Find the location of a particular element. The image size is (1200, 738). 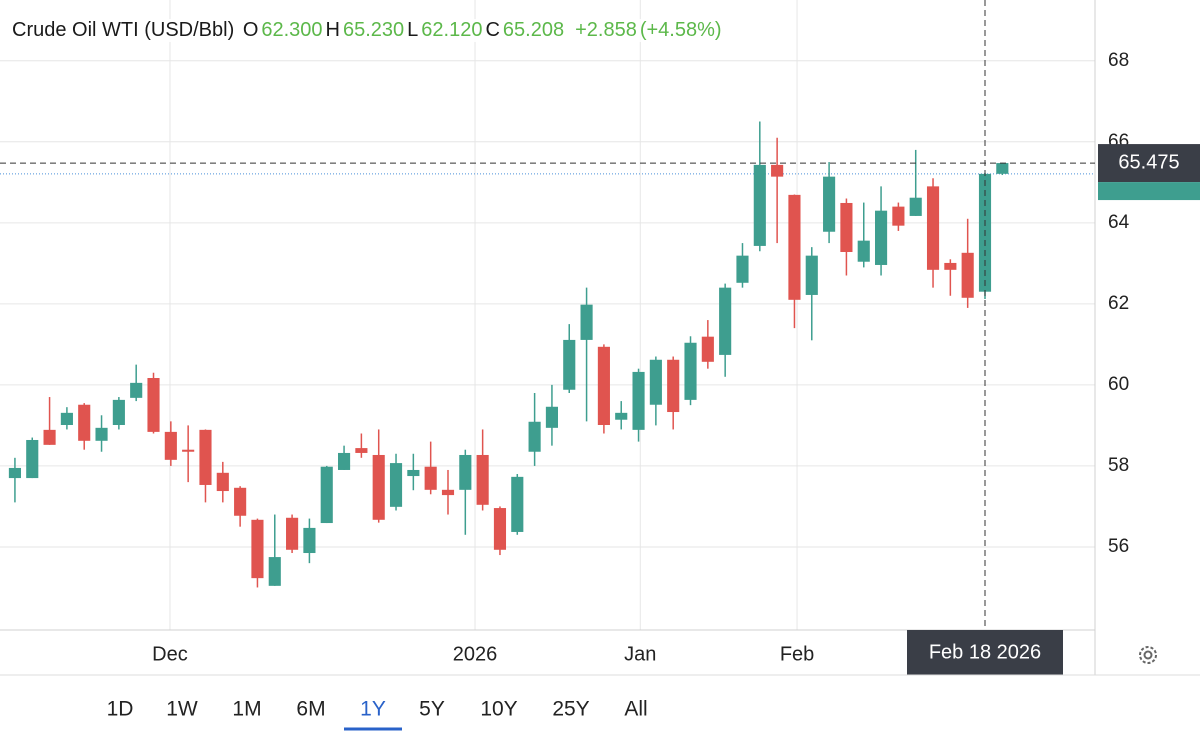

legend-key: O is located at coordinates (250, 30).